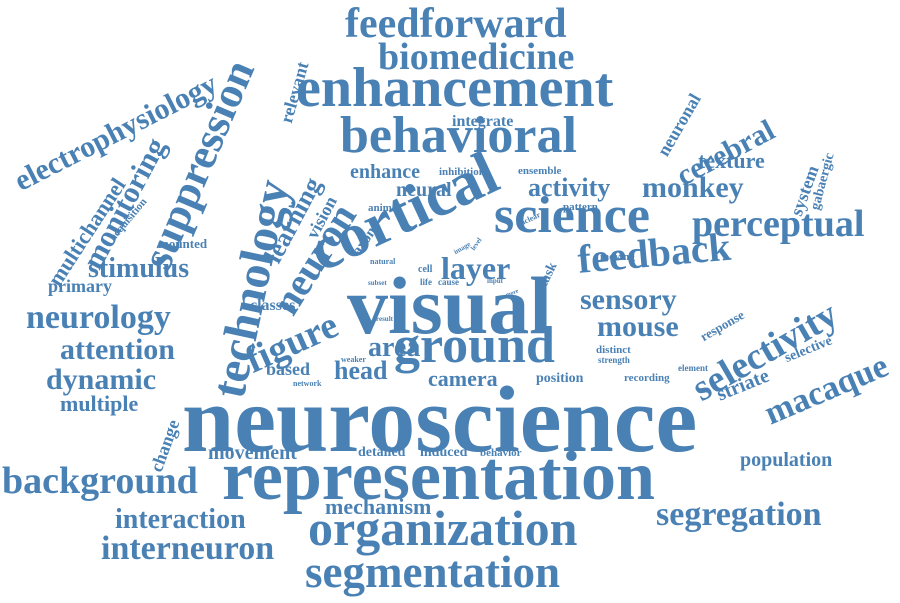 This screenshot has height=603, width=900. What do you see at coordinates (377, 283) in the screenshot?
I see `word: subset` at bounding box center [377, 283].